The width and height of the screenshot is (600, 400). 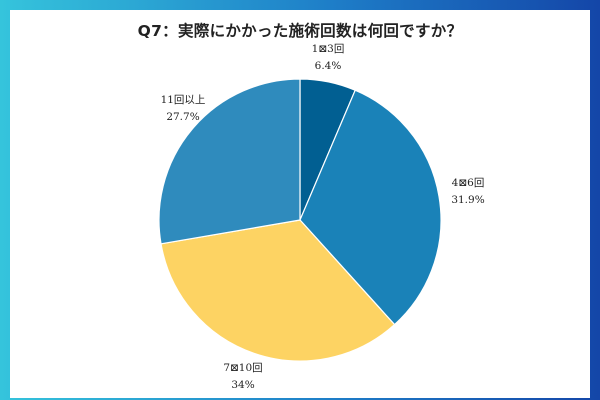 What do you see at coordinates (242, 368) in the screenshot?
I see `slice-label-3: 7⊠10回` at bounding box center [242, 368].